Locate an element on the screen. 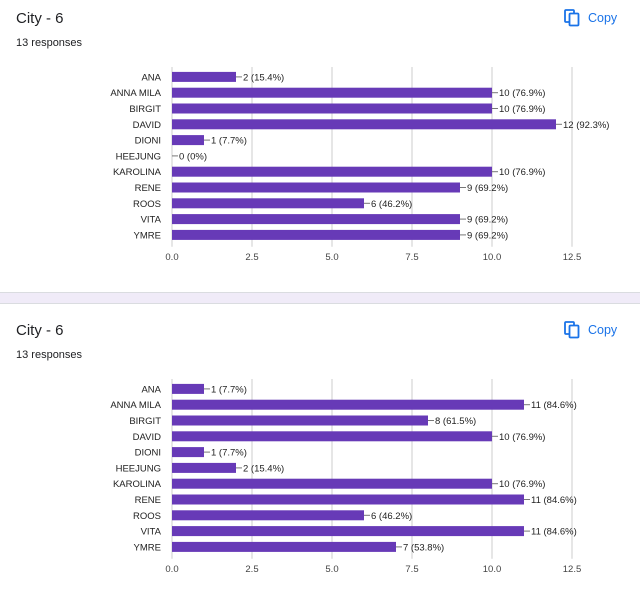 The image size is (640, 596). data-label: 0 (0%) is located at coordinates (193, 156).